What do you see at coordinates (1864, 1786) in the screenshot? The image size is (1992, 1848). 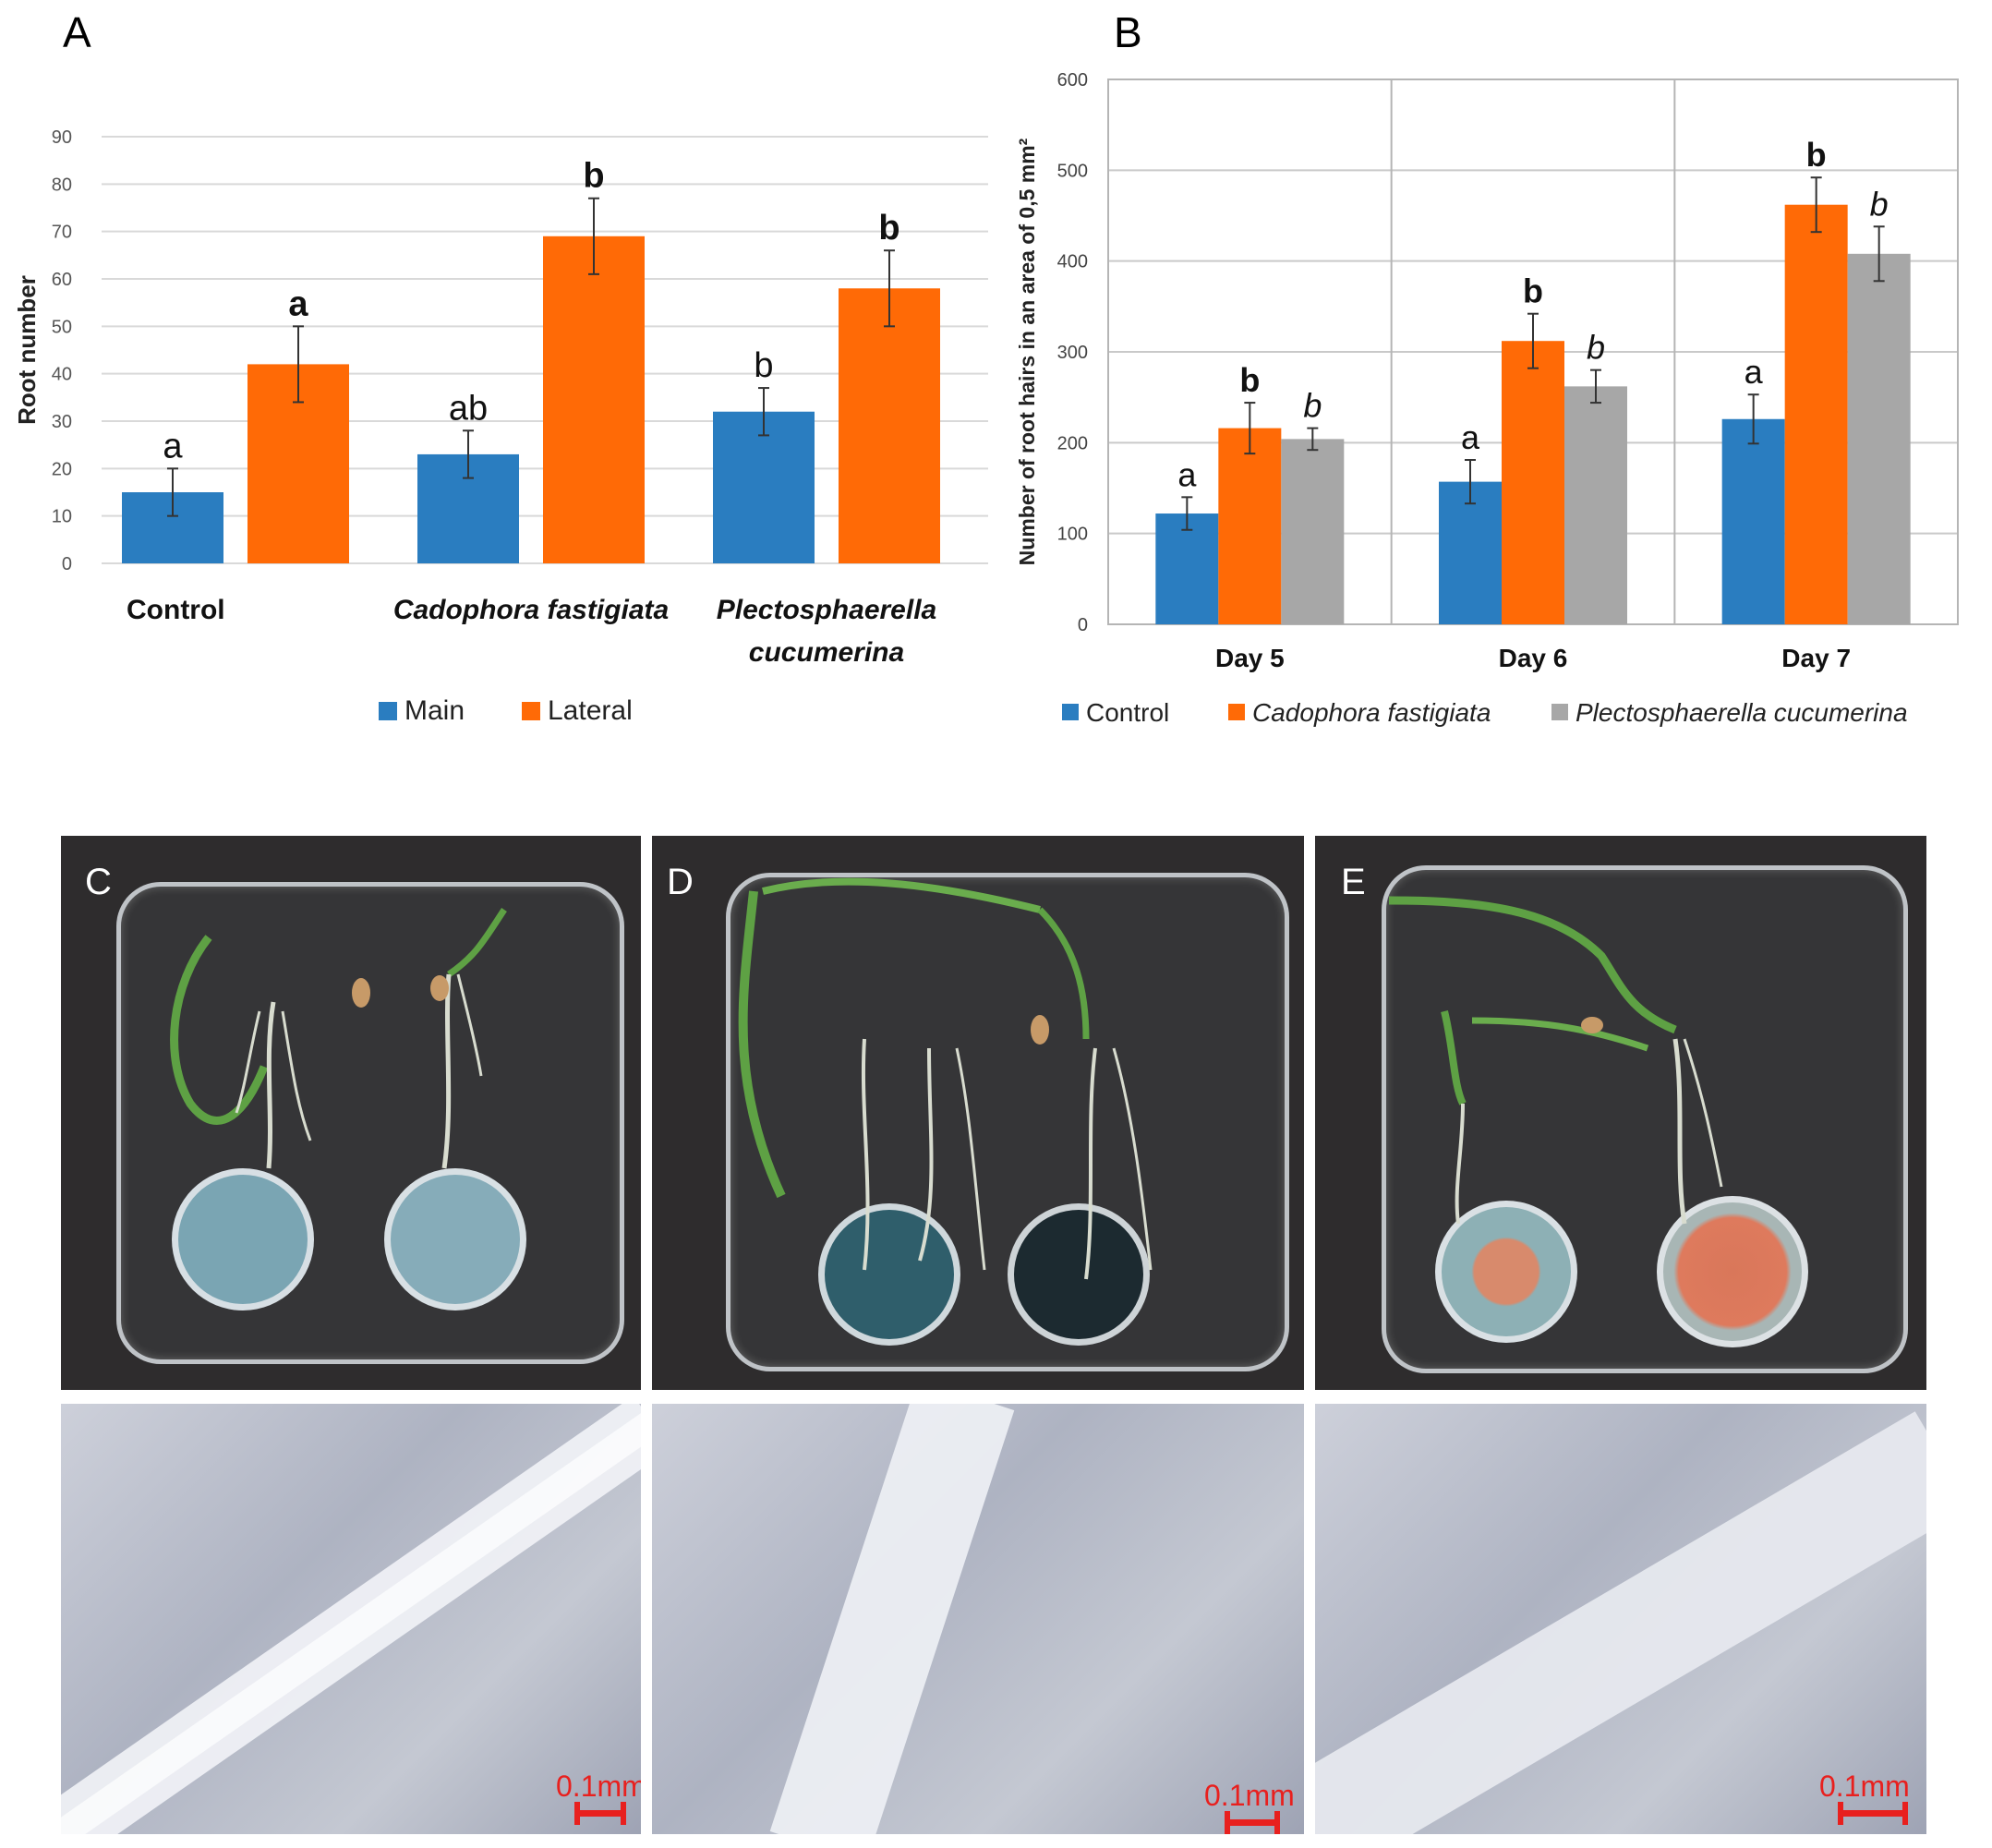 I see `scale-label-e: 0.1mm` at bounding box center [1864, 1786].